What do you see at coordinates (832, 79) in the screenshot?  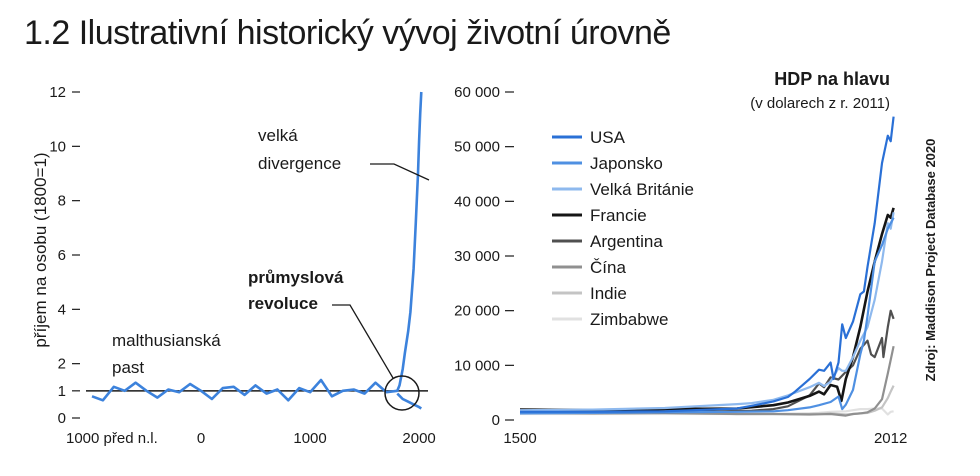 I see `right-chart-title: HDP na hlavu` at bounding box center [832, 79].